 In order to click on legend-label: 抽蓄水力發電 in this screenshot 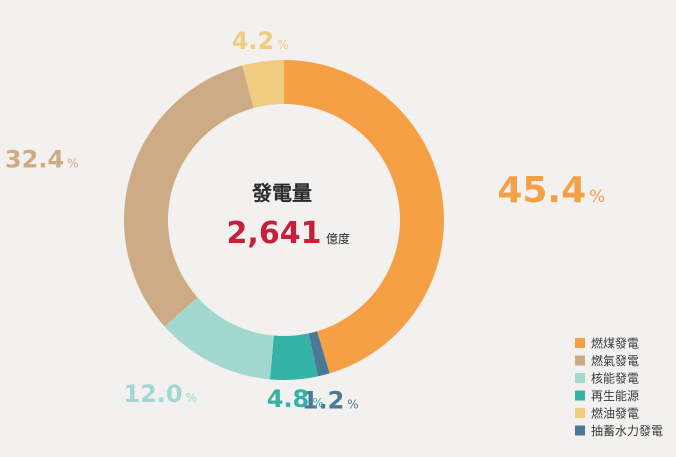, I will do `click(627, 430)`.